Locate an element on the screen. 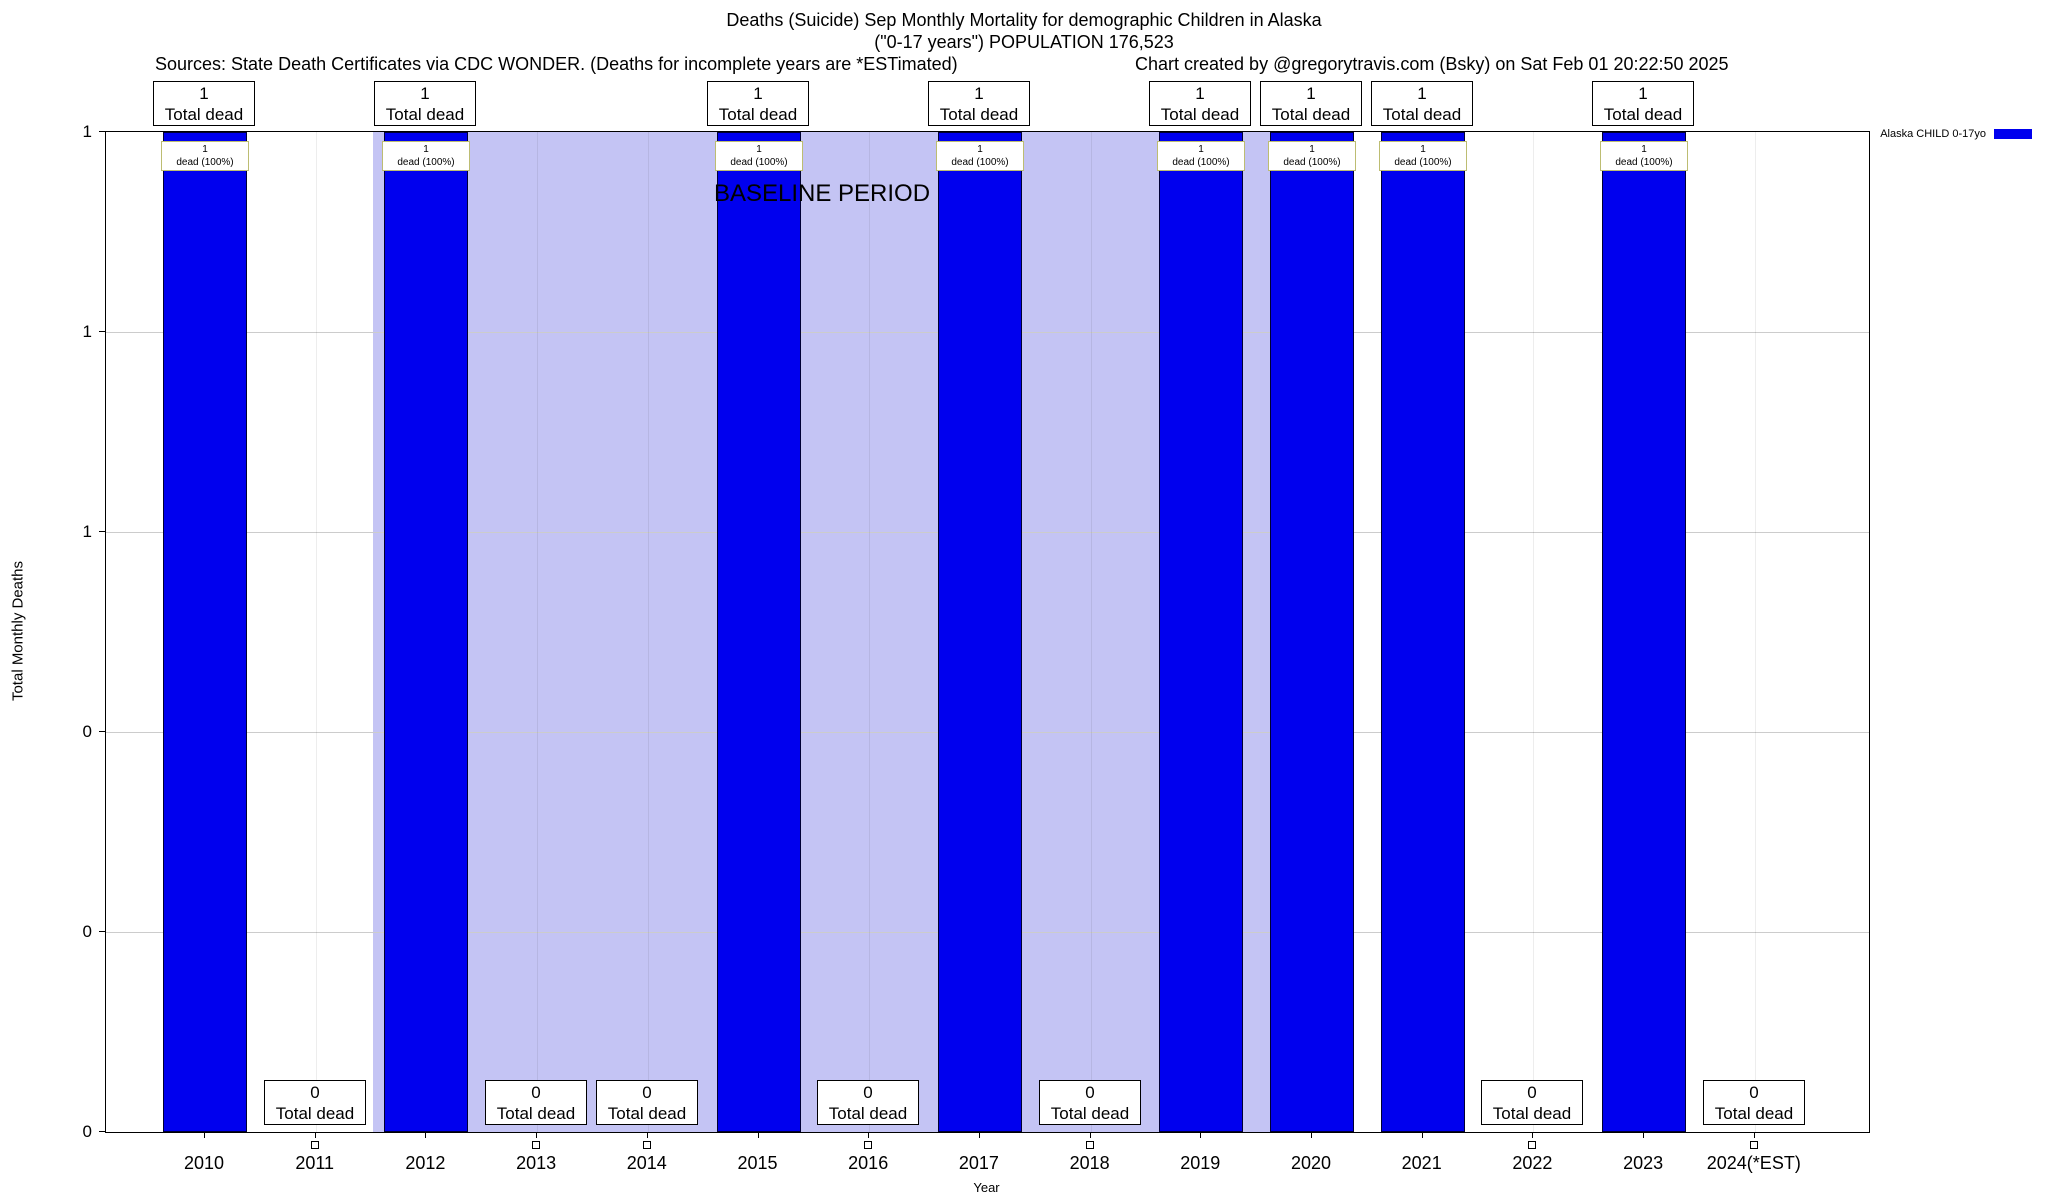  y-tick-label-2: 1 is located at coordinates (87, 531).